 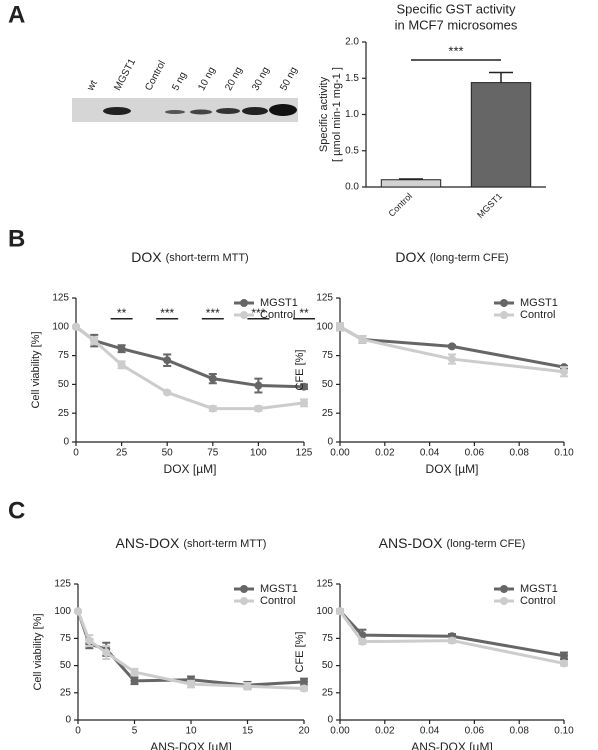 What do you see at coordinates (456, 24) in the screenshot?
I see `chart-title: in MCF7 microsomes` at bounding box center [456, 24].